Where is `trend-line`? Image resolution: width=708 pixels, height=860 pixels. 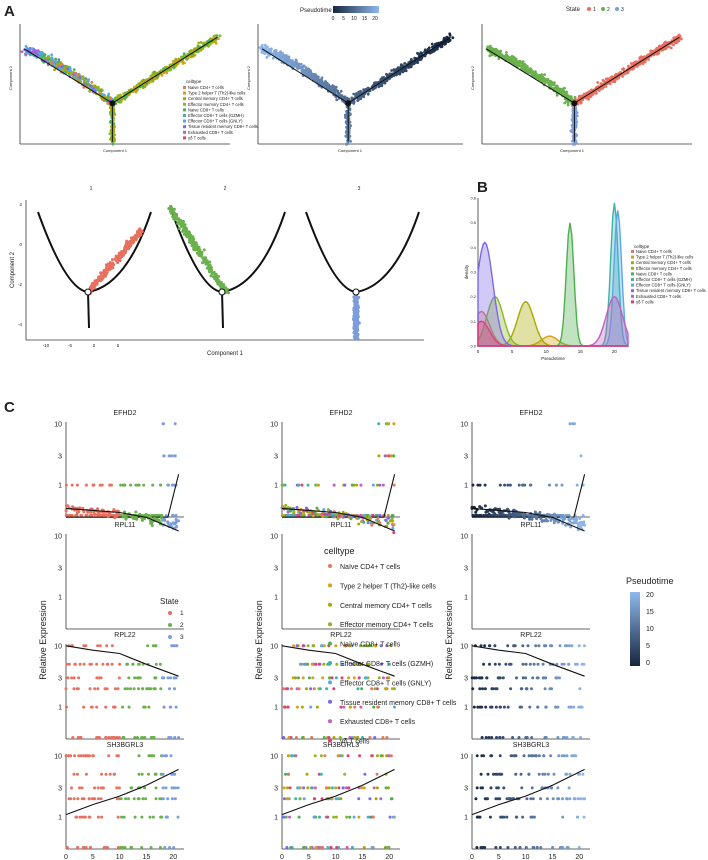 trend-line is located at coordinates (122, 519).